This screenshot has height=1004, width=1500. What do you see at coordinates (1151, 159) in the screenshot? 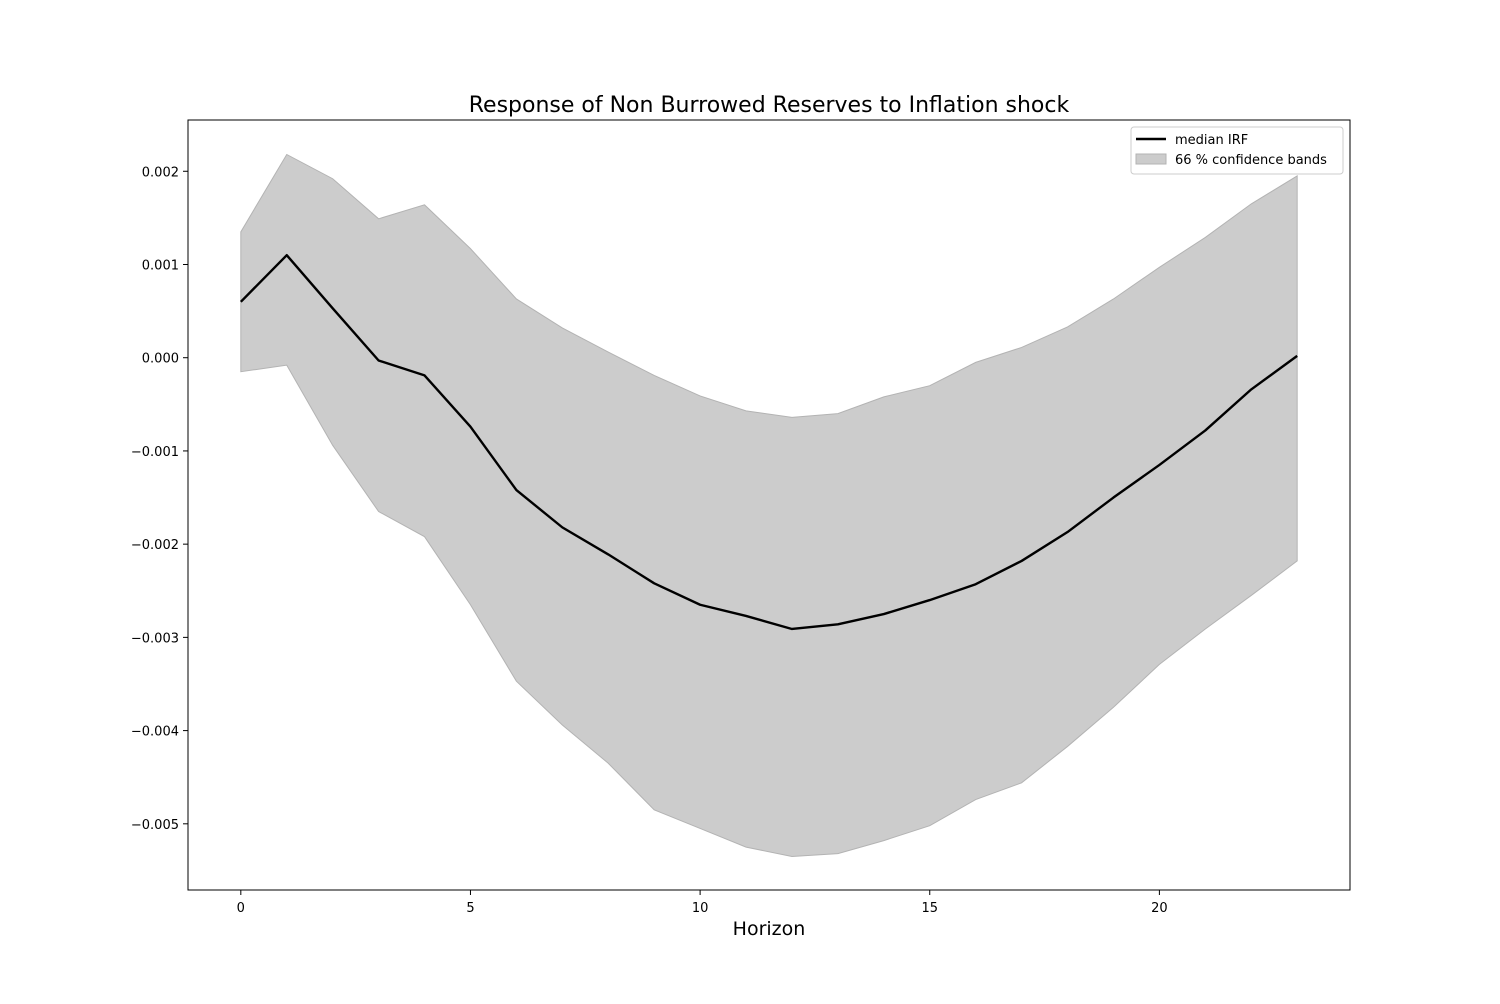
I see `legend-band-swatch` at bounding box center [1151, 159].